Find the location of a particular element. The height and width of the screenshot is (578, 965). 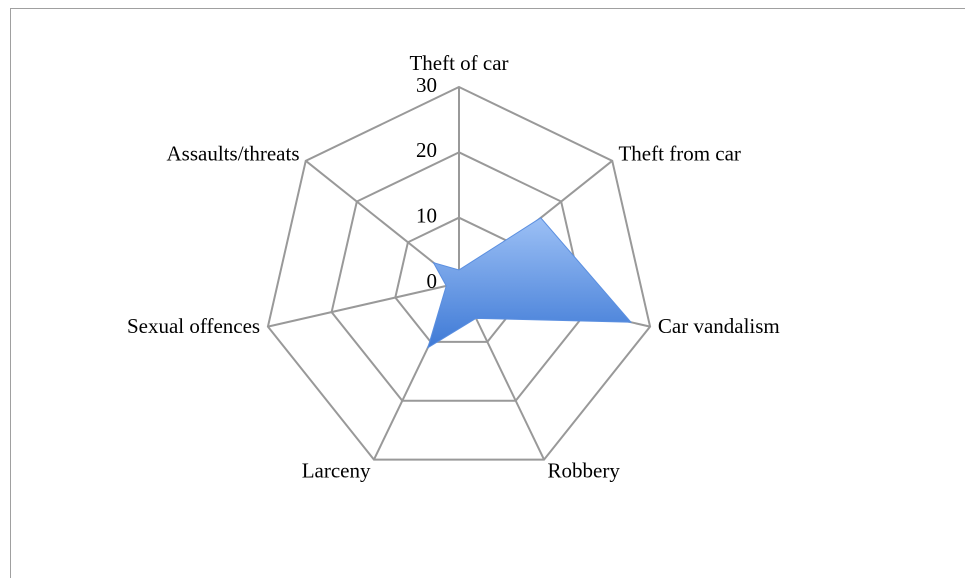

r-tick-label: 0 is located at coordinates (432, 281).